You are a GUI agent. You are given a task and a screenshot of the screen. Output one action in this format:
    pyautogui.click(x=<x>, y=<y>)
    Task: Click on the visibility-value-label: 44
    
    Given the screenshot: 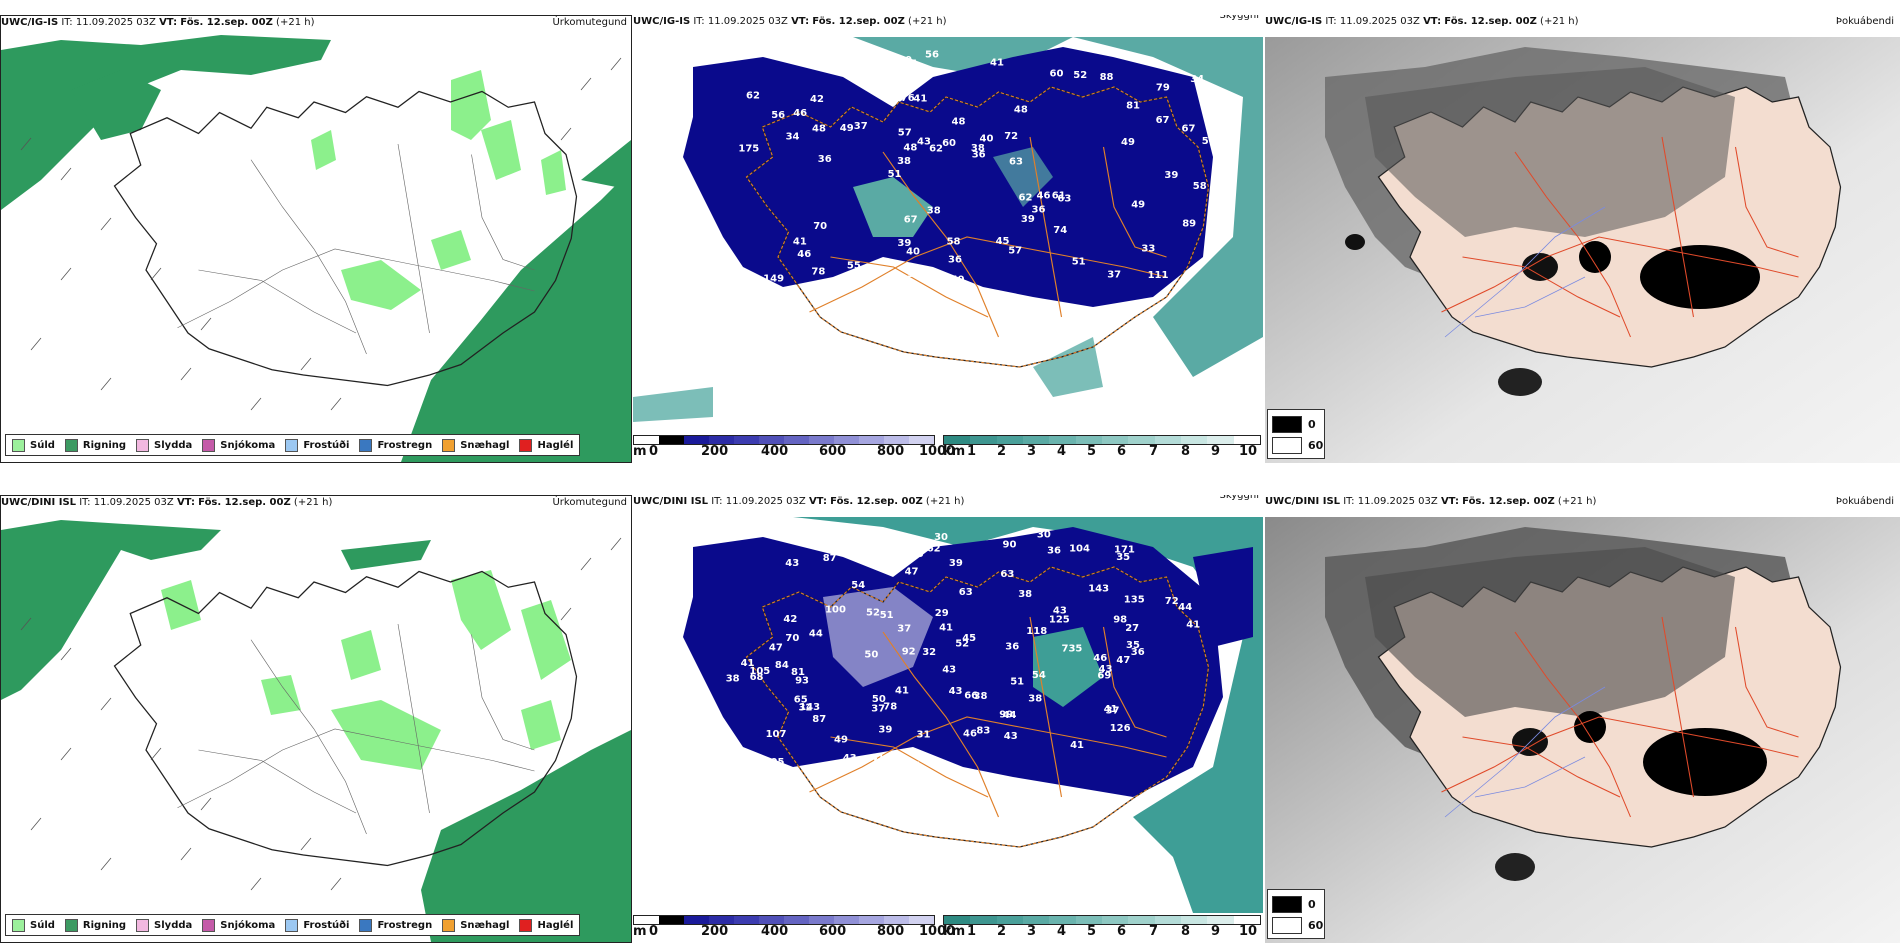 What is the action you would take?
    pyautogui.click(x=913, y=766)
    